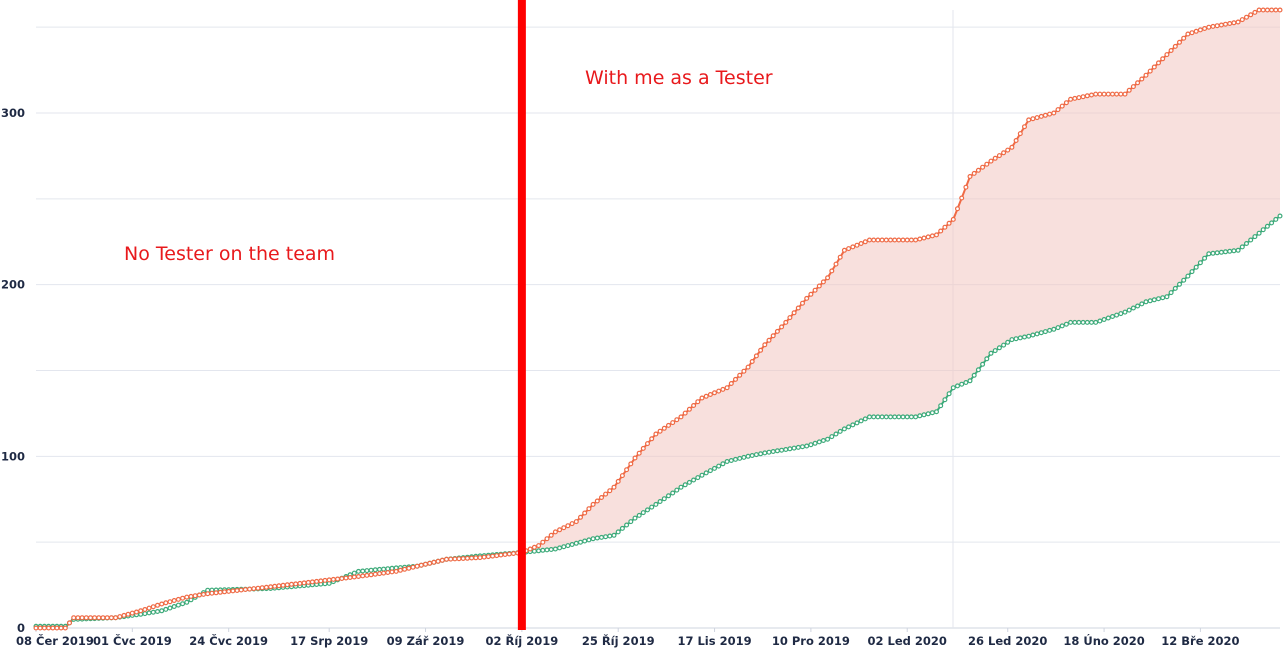  What do you see at coordinates (13, 370) in the screenshot?
I see `y-axis: 0 100 200 300` at bounding box center [13, 370].